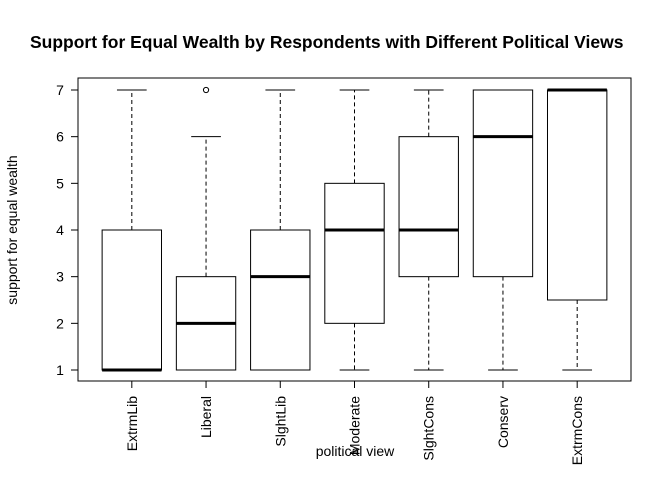  What do you see at coordinates (60, 370) in the screenshot?
I see `y-tick-label: 1` at bounding box center [60, 370].